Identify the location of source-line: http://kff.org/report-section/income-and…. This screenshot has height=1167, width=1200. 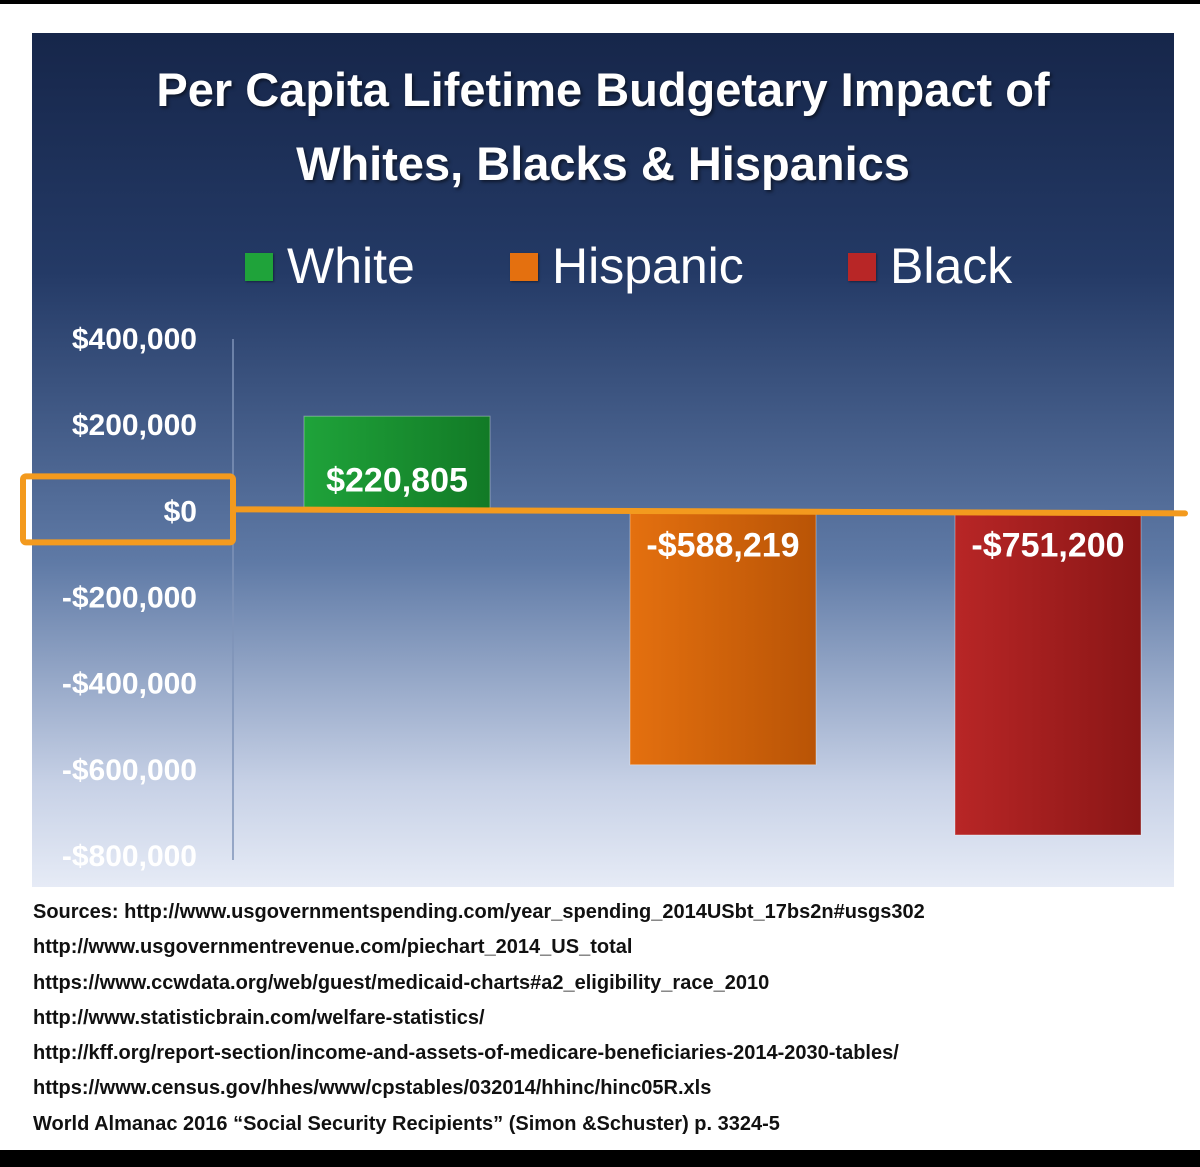
(466, 1053).